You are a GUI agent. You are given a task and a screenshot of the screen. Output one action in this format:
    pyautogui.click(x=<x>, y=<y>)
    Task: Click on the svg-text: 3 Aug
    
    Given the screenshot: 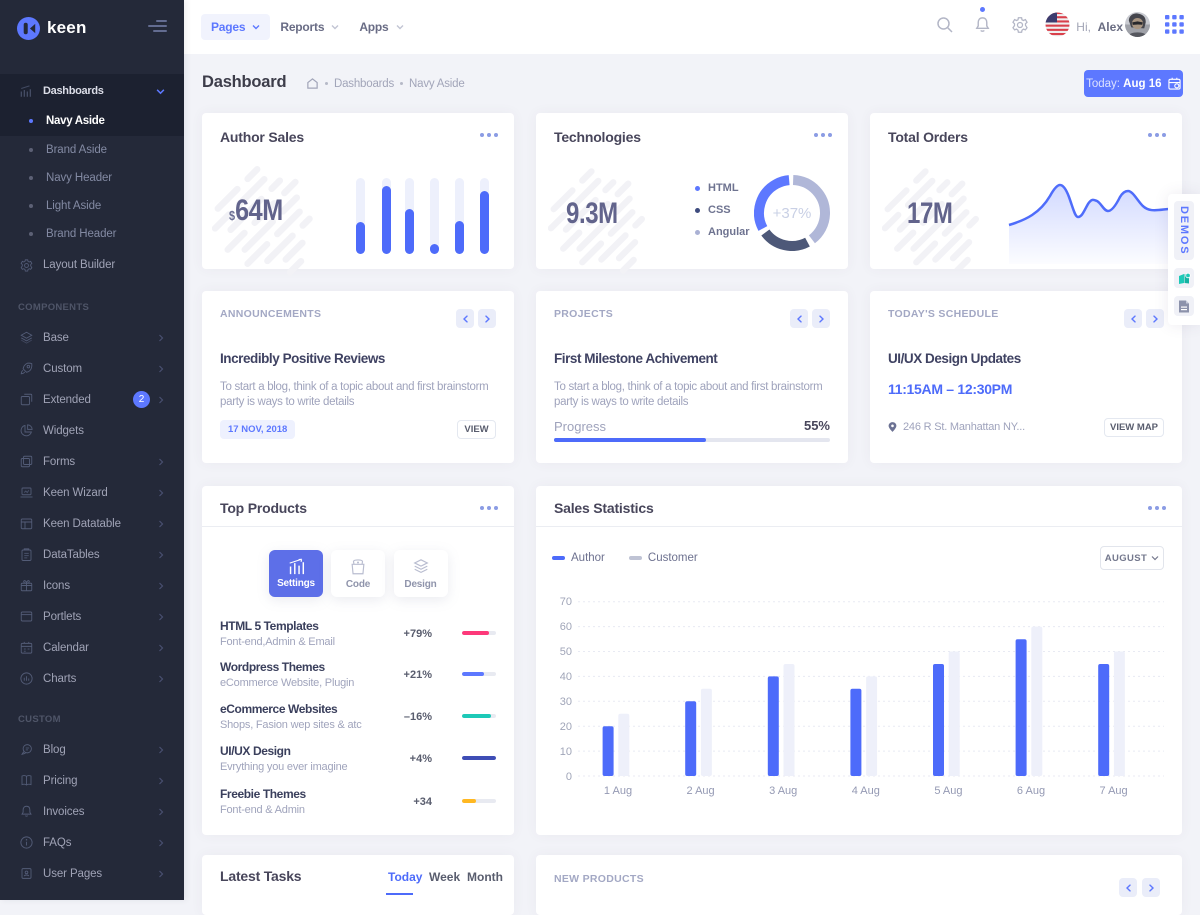 What is the action you would take?
    pyautogui.click(x=783, y=791)
    